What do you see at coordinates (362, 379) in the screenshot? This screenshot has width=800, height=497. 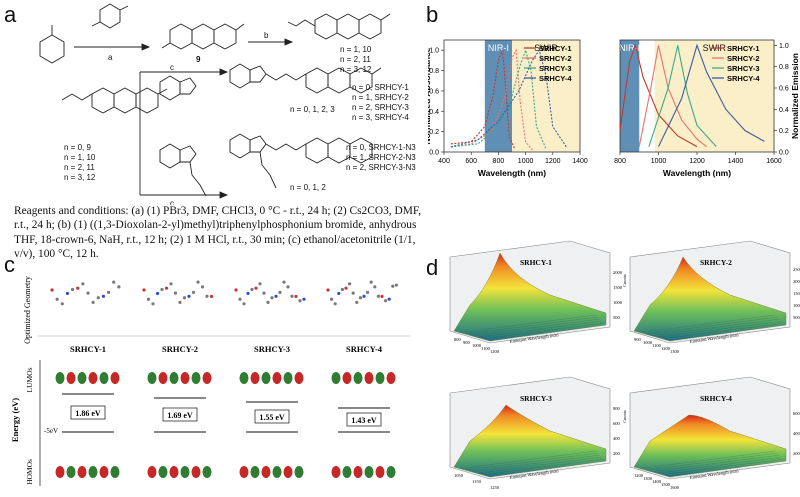 I see `molecule-column-4: SRHCY-4 1.43 eV` at bounding box center [362, 379].